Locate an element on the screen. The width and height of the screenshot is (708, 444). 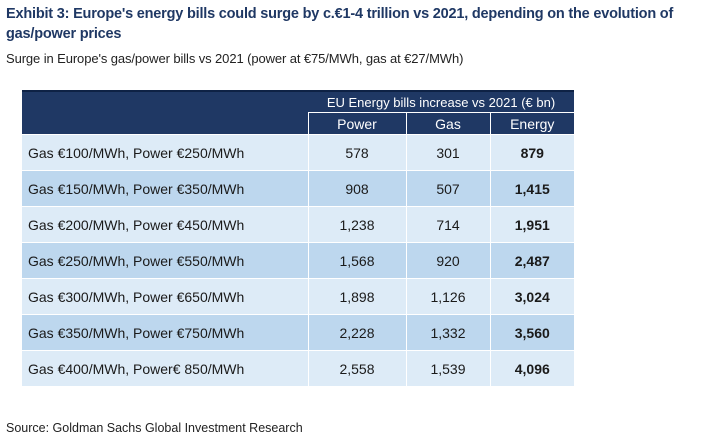
gas-value: 301 is located at coordinates (447, 152).